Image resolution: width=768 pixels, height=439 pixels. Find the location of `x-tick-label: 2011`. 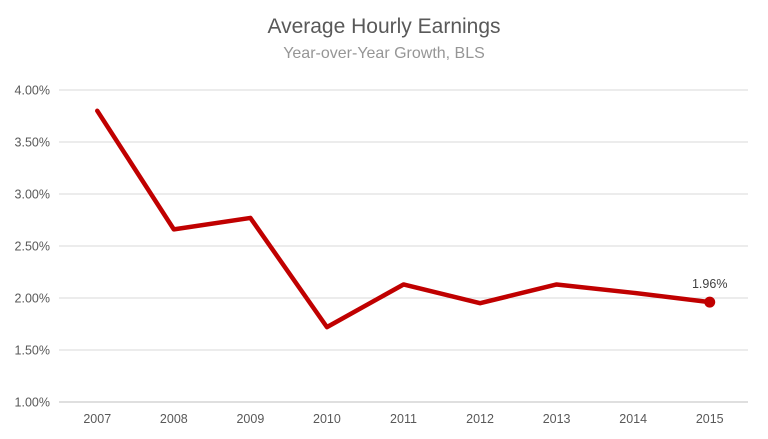

x-tick-label: 2011 is located at coordinates (403, 419).